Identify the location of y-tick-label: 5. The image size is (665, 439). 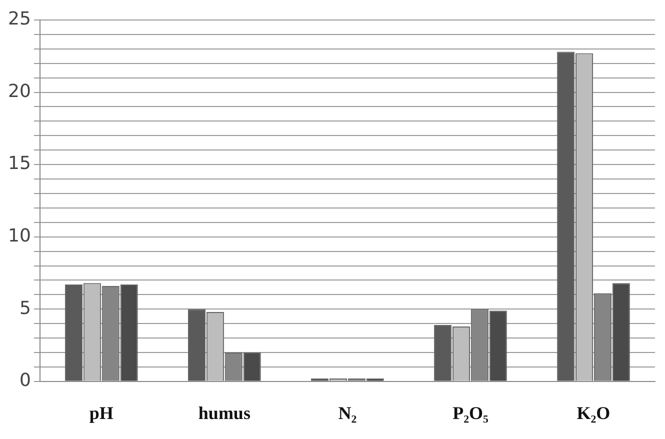
(25, 308).